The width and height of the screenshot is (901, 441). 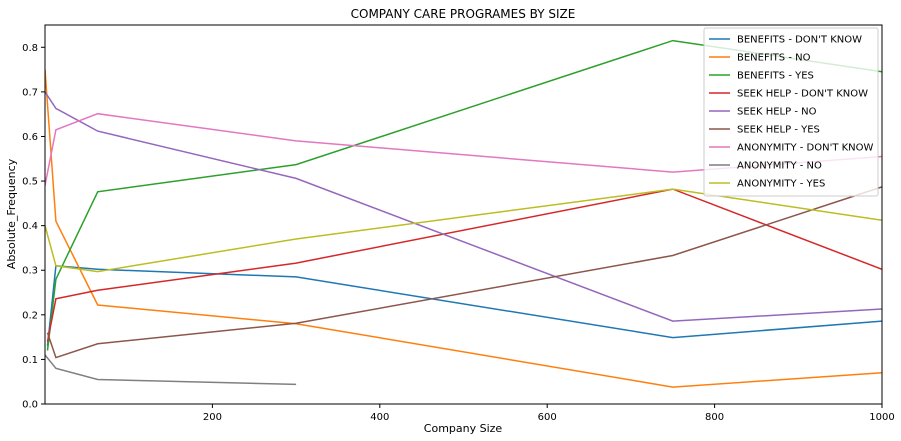 I want to click on legend-label: SEEK HELP - DON'T KNOW, so click(x=802, y=94).